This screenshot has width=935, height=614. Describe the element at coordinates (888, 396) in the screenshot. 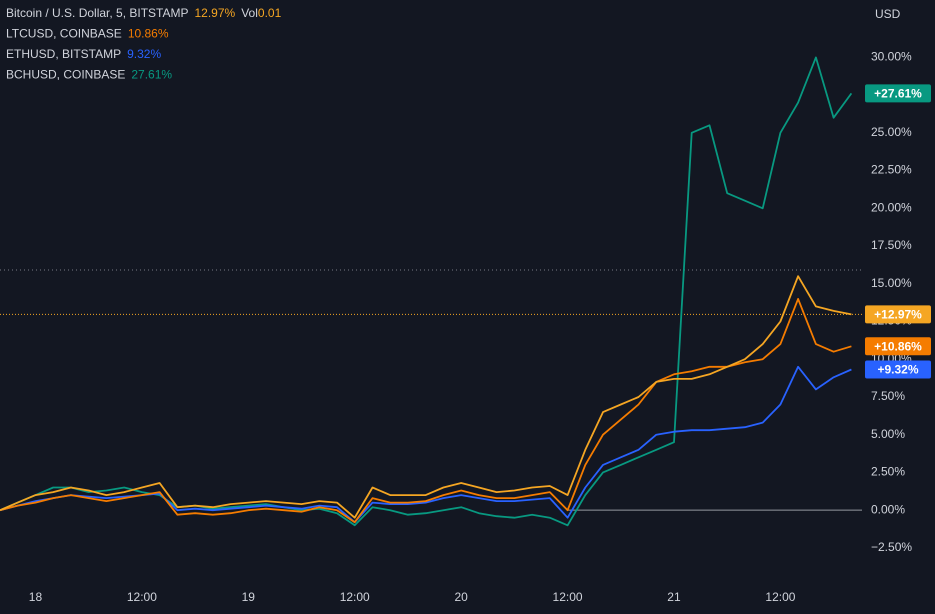

I see `y-tick-label: 7.50%` at that location.